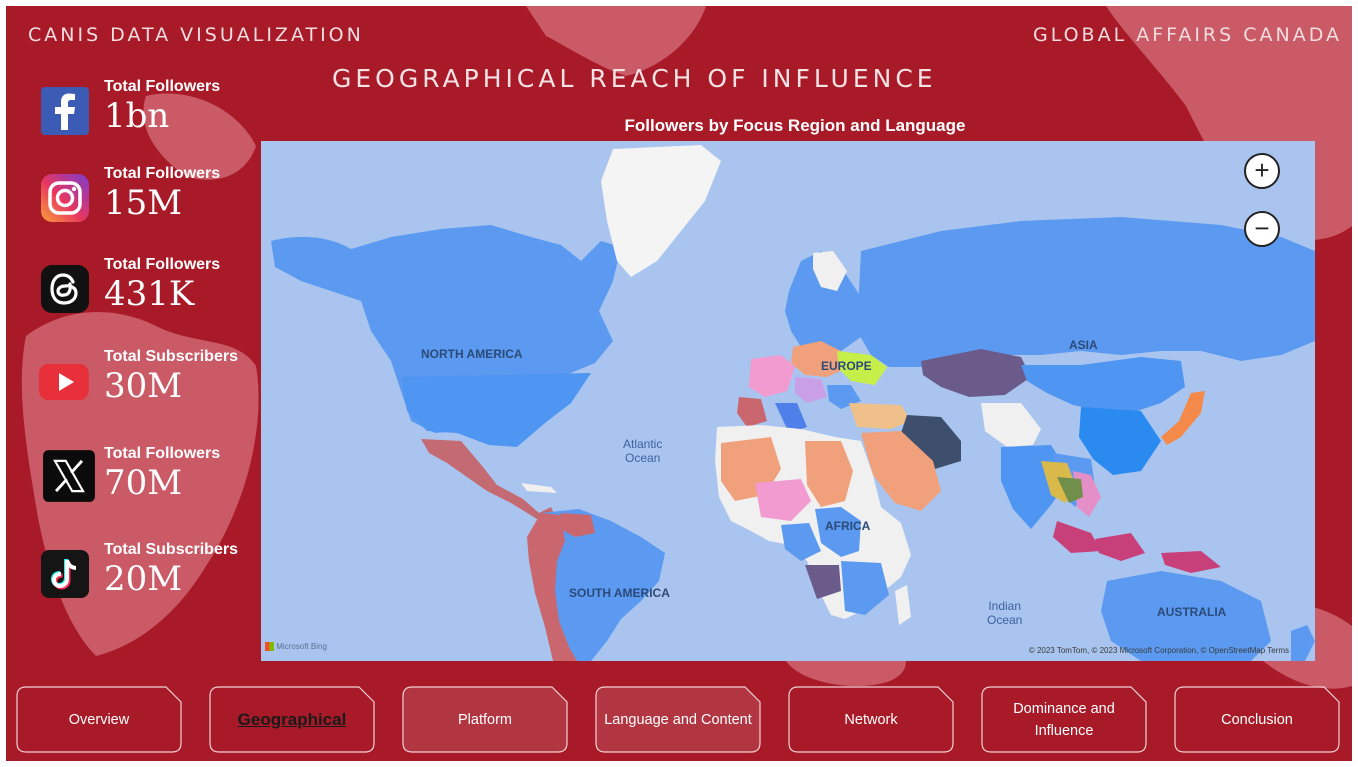 The width and height of the screenshot is (1358, 767). Describe the element at coordinates (64, 382) in the screenshot. I see `youtube-icon` at that location.